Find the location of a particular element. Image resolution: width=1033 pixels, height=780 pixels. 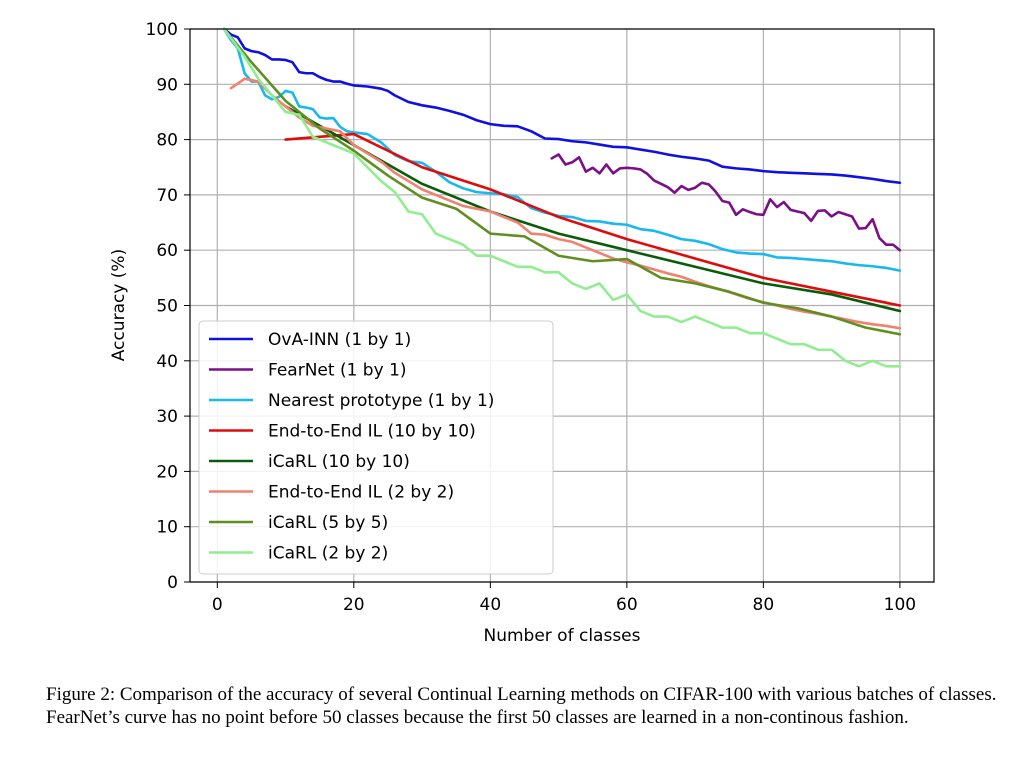

y-axis-label: Accuracy (%) is located at coordinates (119, 305).